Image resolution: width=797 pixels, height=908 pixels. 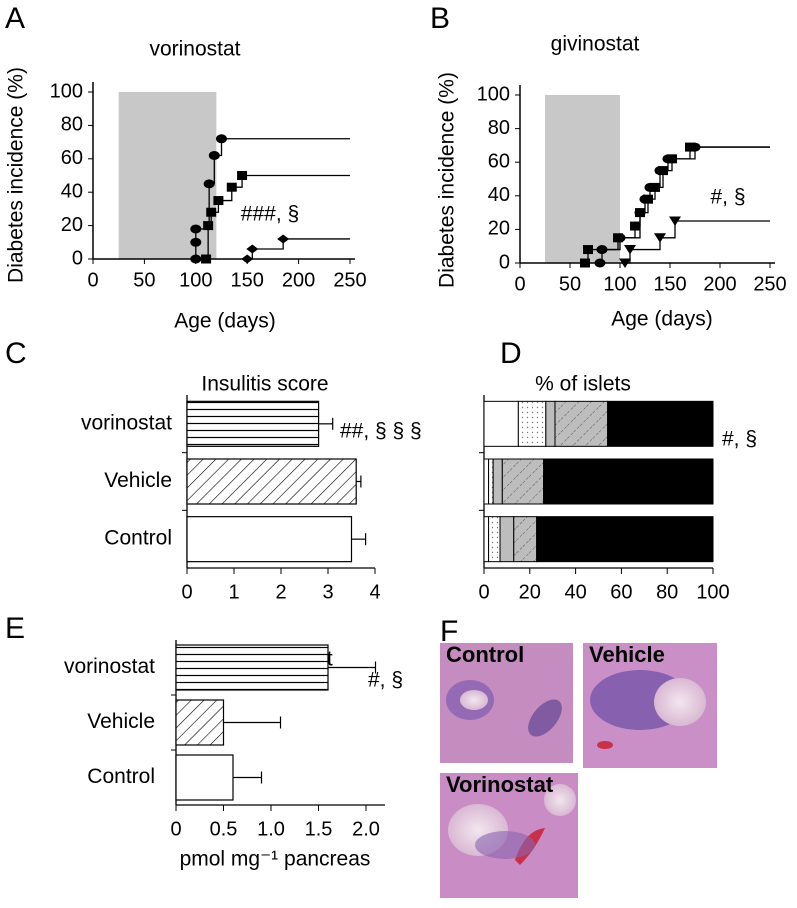 I want to click on x-tick-label: 4, so click(x=374, y=592).